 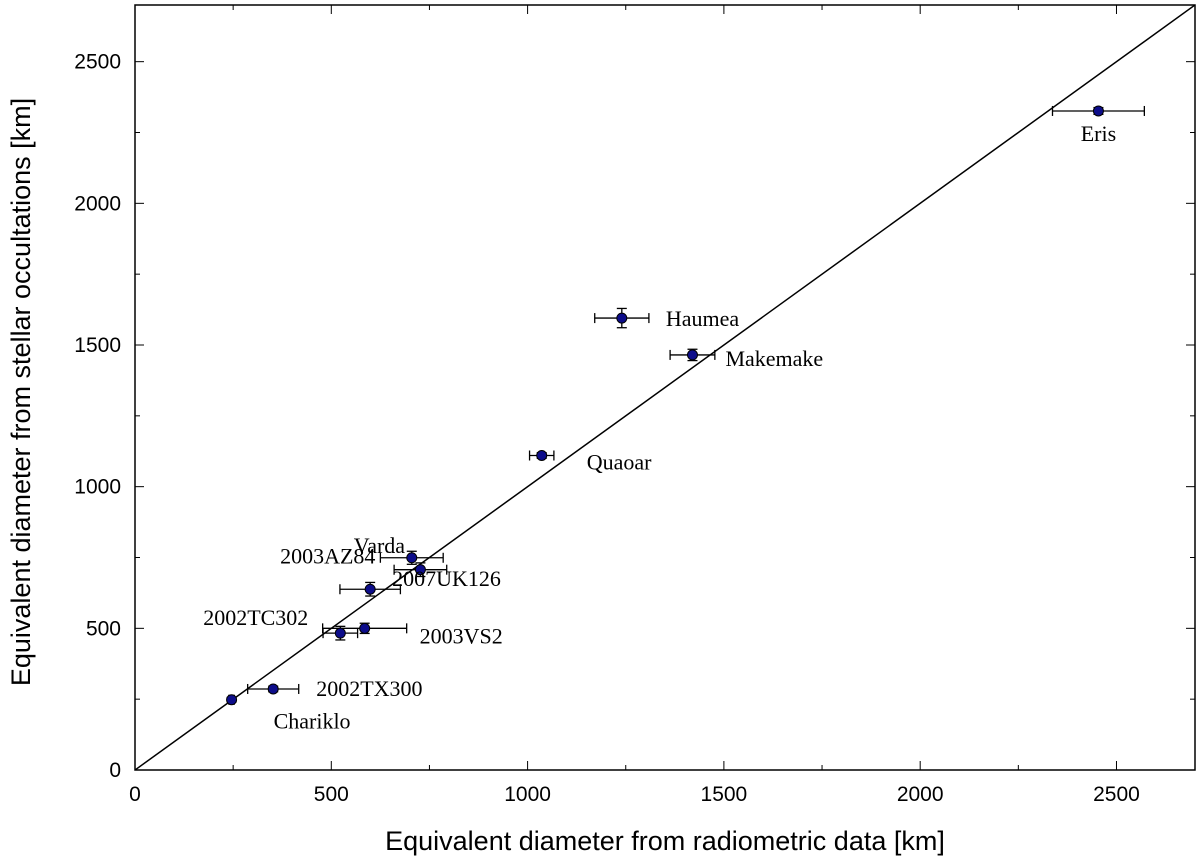 I want to click on point-label: Quaoar, so click(x=619, y=462).